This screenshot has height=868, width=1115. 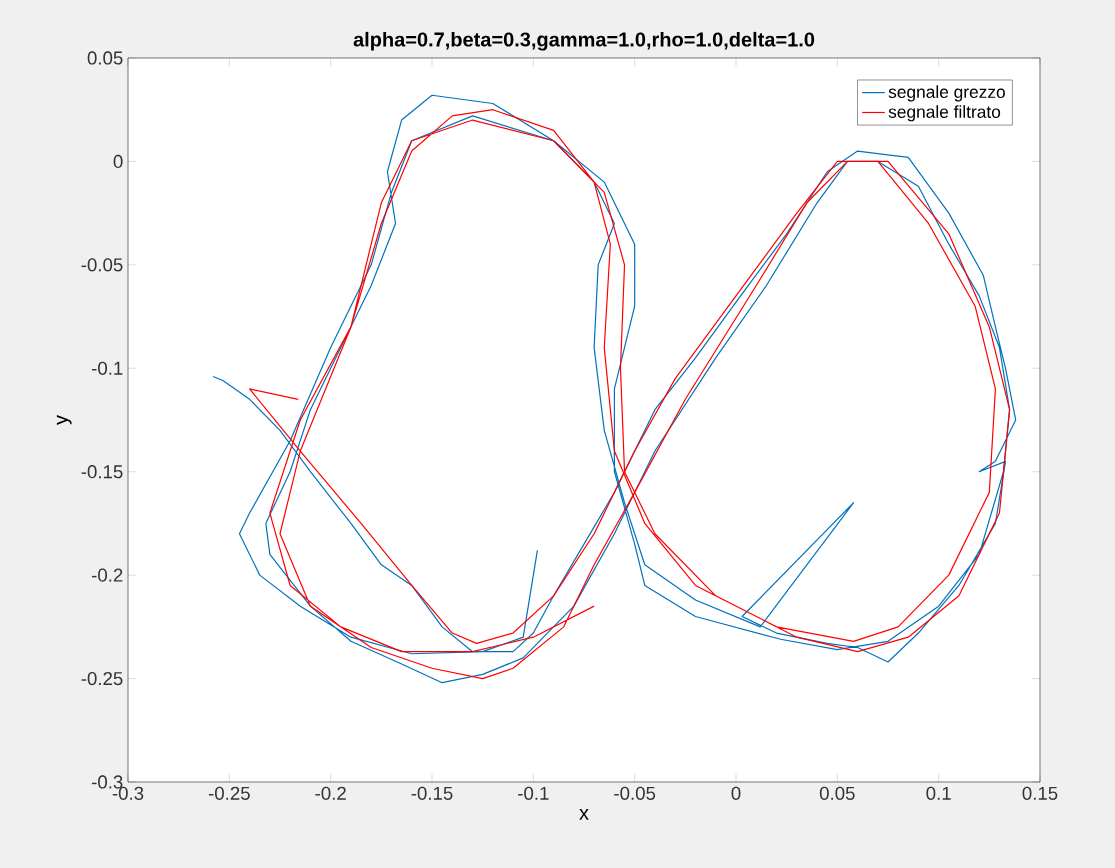 What do you see at coordinates (944, 113) in the screenshot?
I see `legend-label: segnale filtrato` at bounding box center [944, 113].